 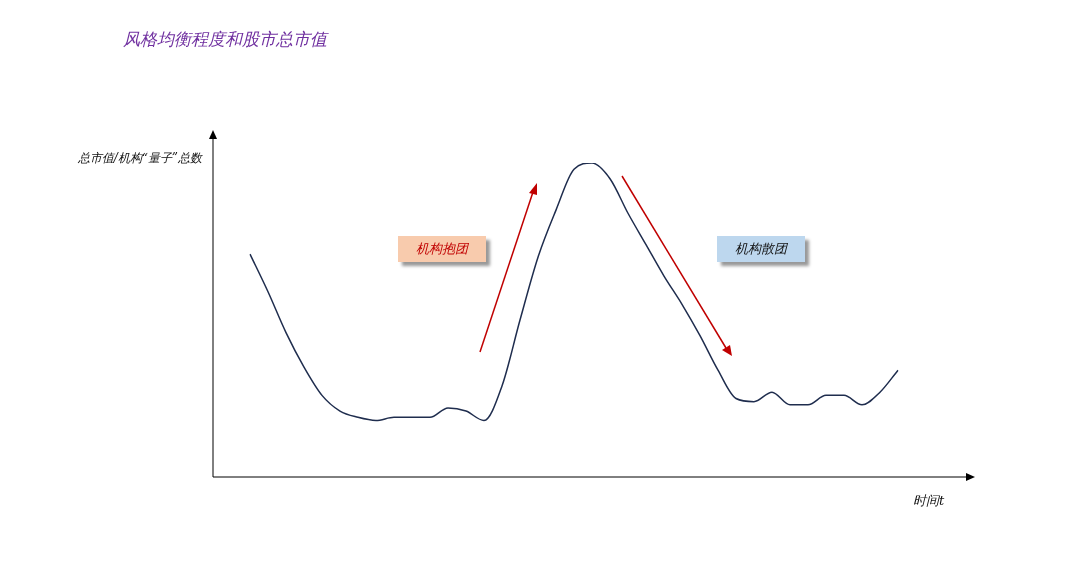 What do you see at coordinates (929, 501) in the screenshot?
I see `x-axis-title: 时间t` at bounding box center [929, 501].